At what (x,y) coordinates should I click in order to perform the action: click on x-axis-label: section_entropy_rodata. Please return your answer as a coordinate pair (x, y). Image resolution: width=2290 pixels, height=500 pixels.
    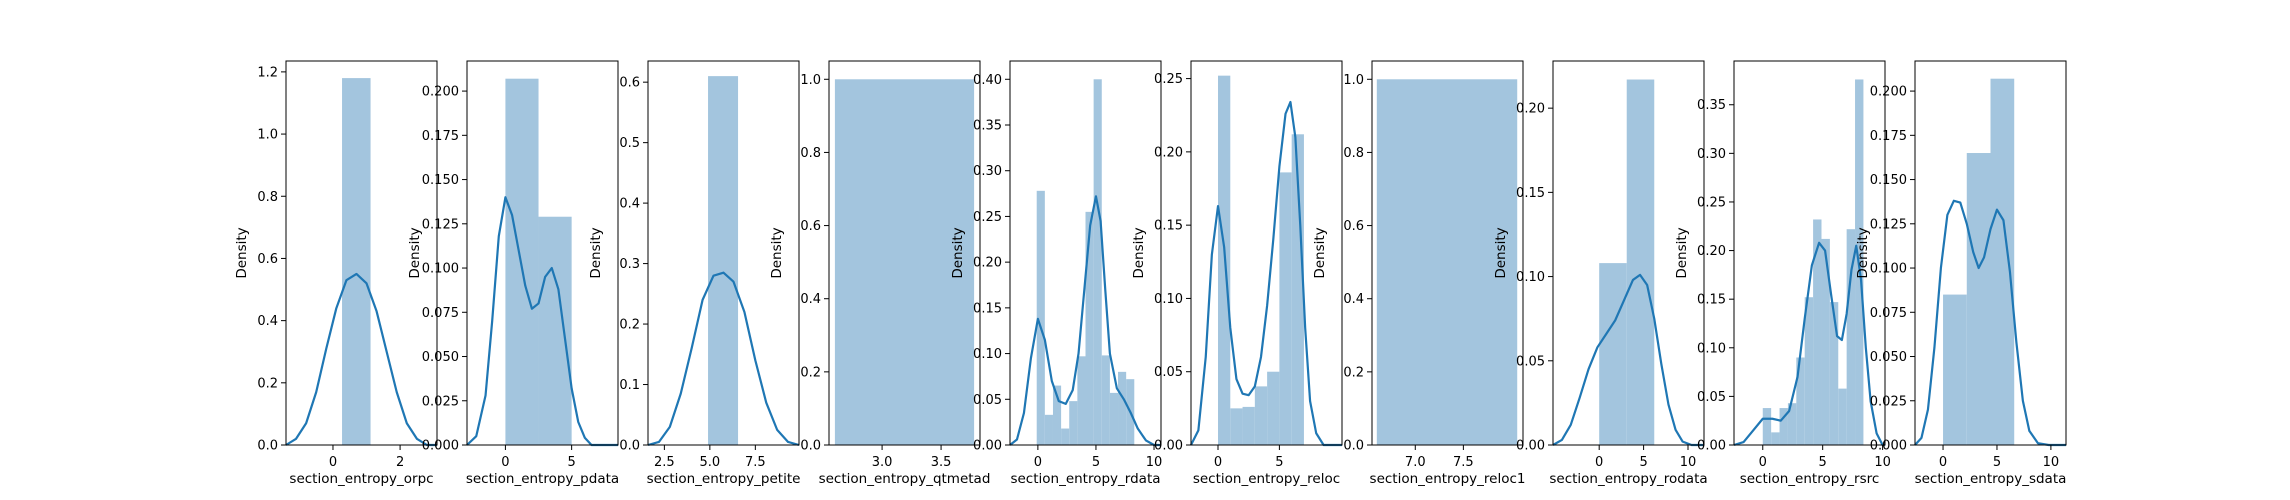
    Looking at the image, I should click on (1628, 479).